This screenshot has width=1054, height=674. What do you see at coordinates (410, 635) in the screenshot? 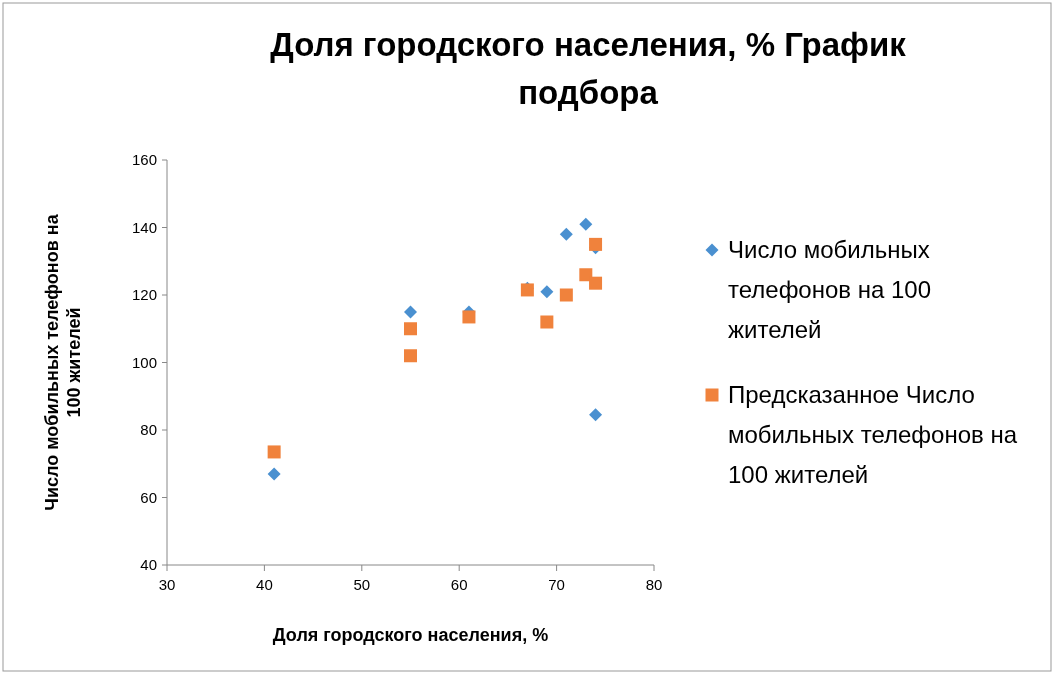
I see `x-axis-title: Доля городского населения, %` at bounding box center [410, 635].